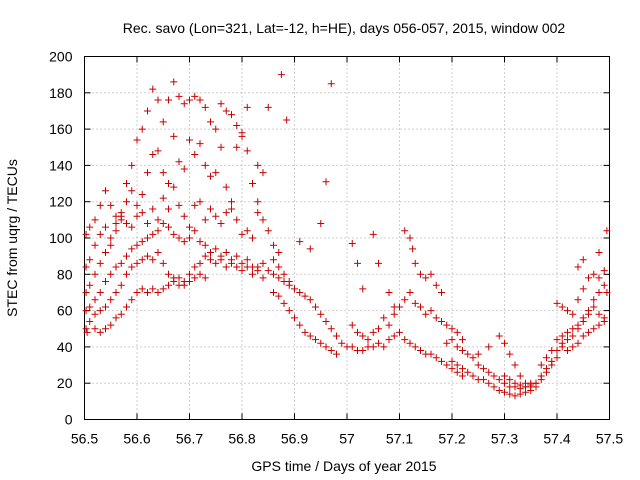 The width and height of the screenshot is (640, 480). Describe the element at coordinates (61, 57) in the screenshot. I see `y-tick-label: 200` at that location.